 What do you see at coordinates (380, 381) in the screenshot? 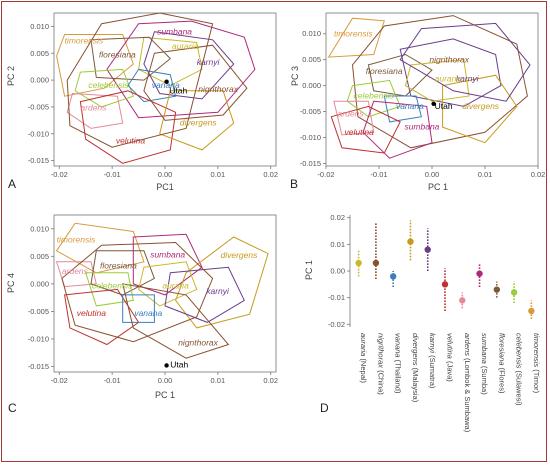
I see `category-region: (China)` at bounding box center [380, 381].